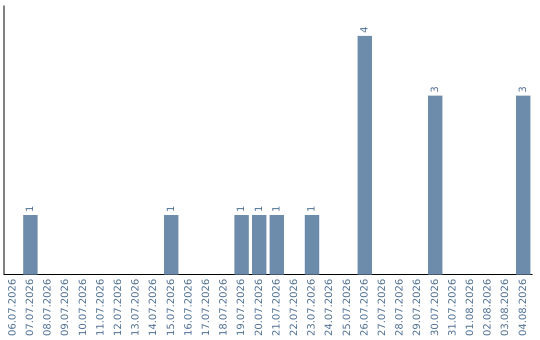 This screenshot has width=540, height=340. Describe the element at coordinates (171, 307) in the screenshot. I see `x-tick-label: 15.07.2026` at that location.